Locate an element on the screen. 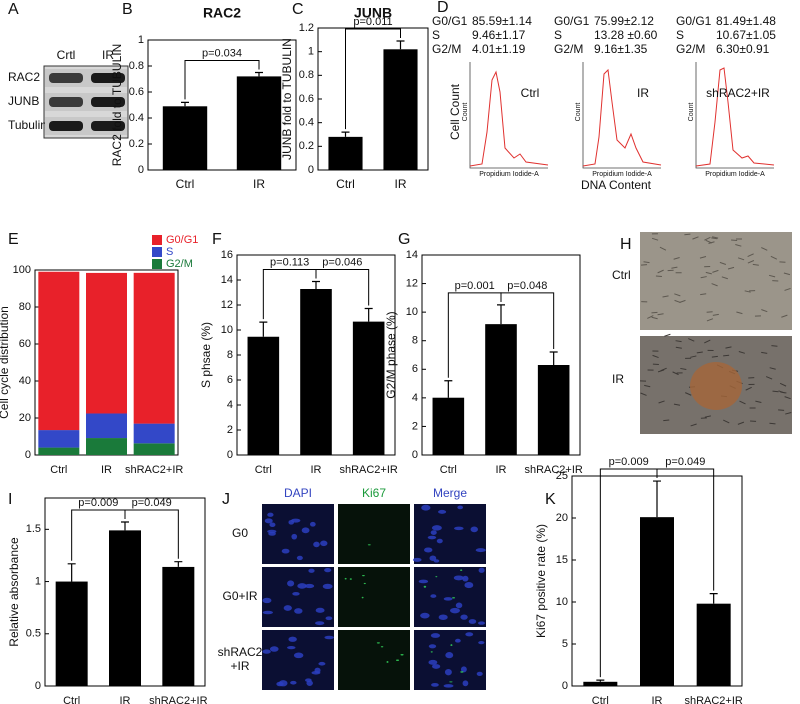  fluorescence-image is located at coordinates (450, 534).